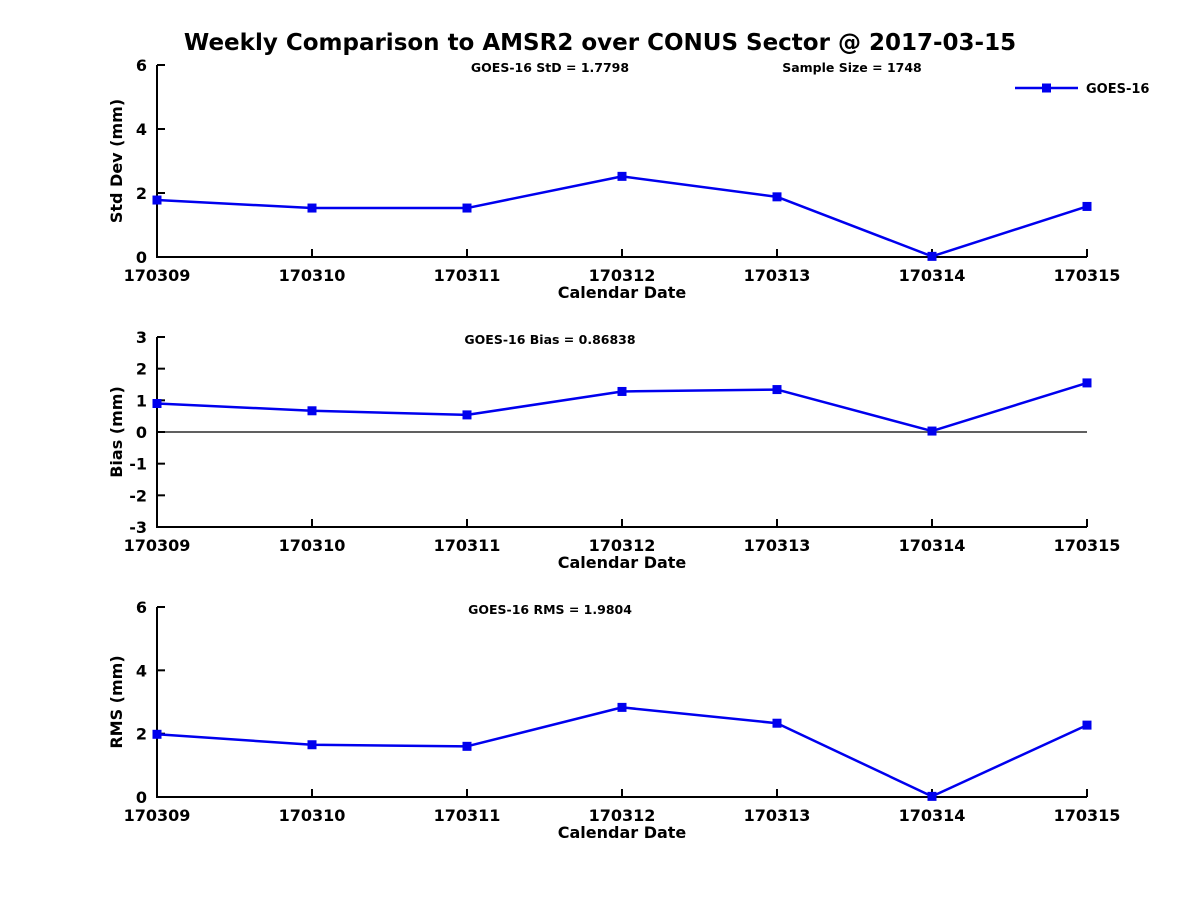  Describe the element at coordinates (138, 527) in the screenshot. I see `y-tick-label: -3` at that location.